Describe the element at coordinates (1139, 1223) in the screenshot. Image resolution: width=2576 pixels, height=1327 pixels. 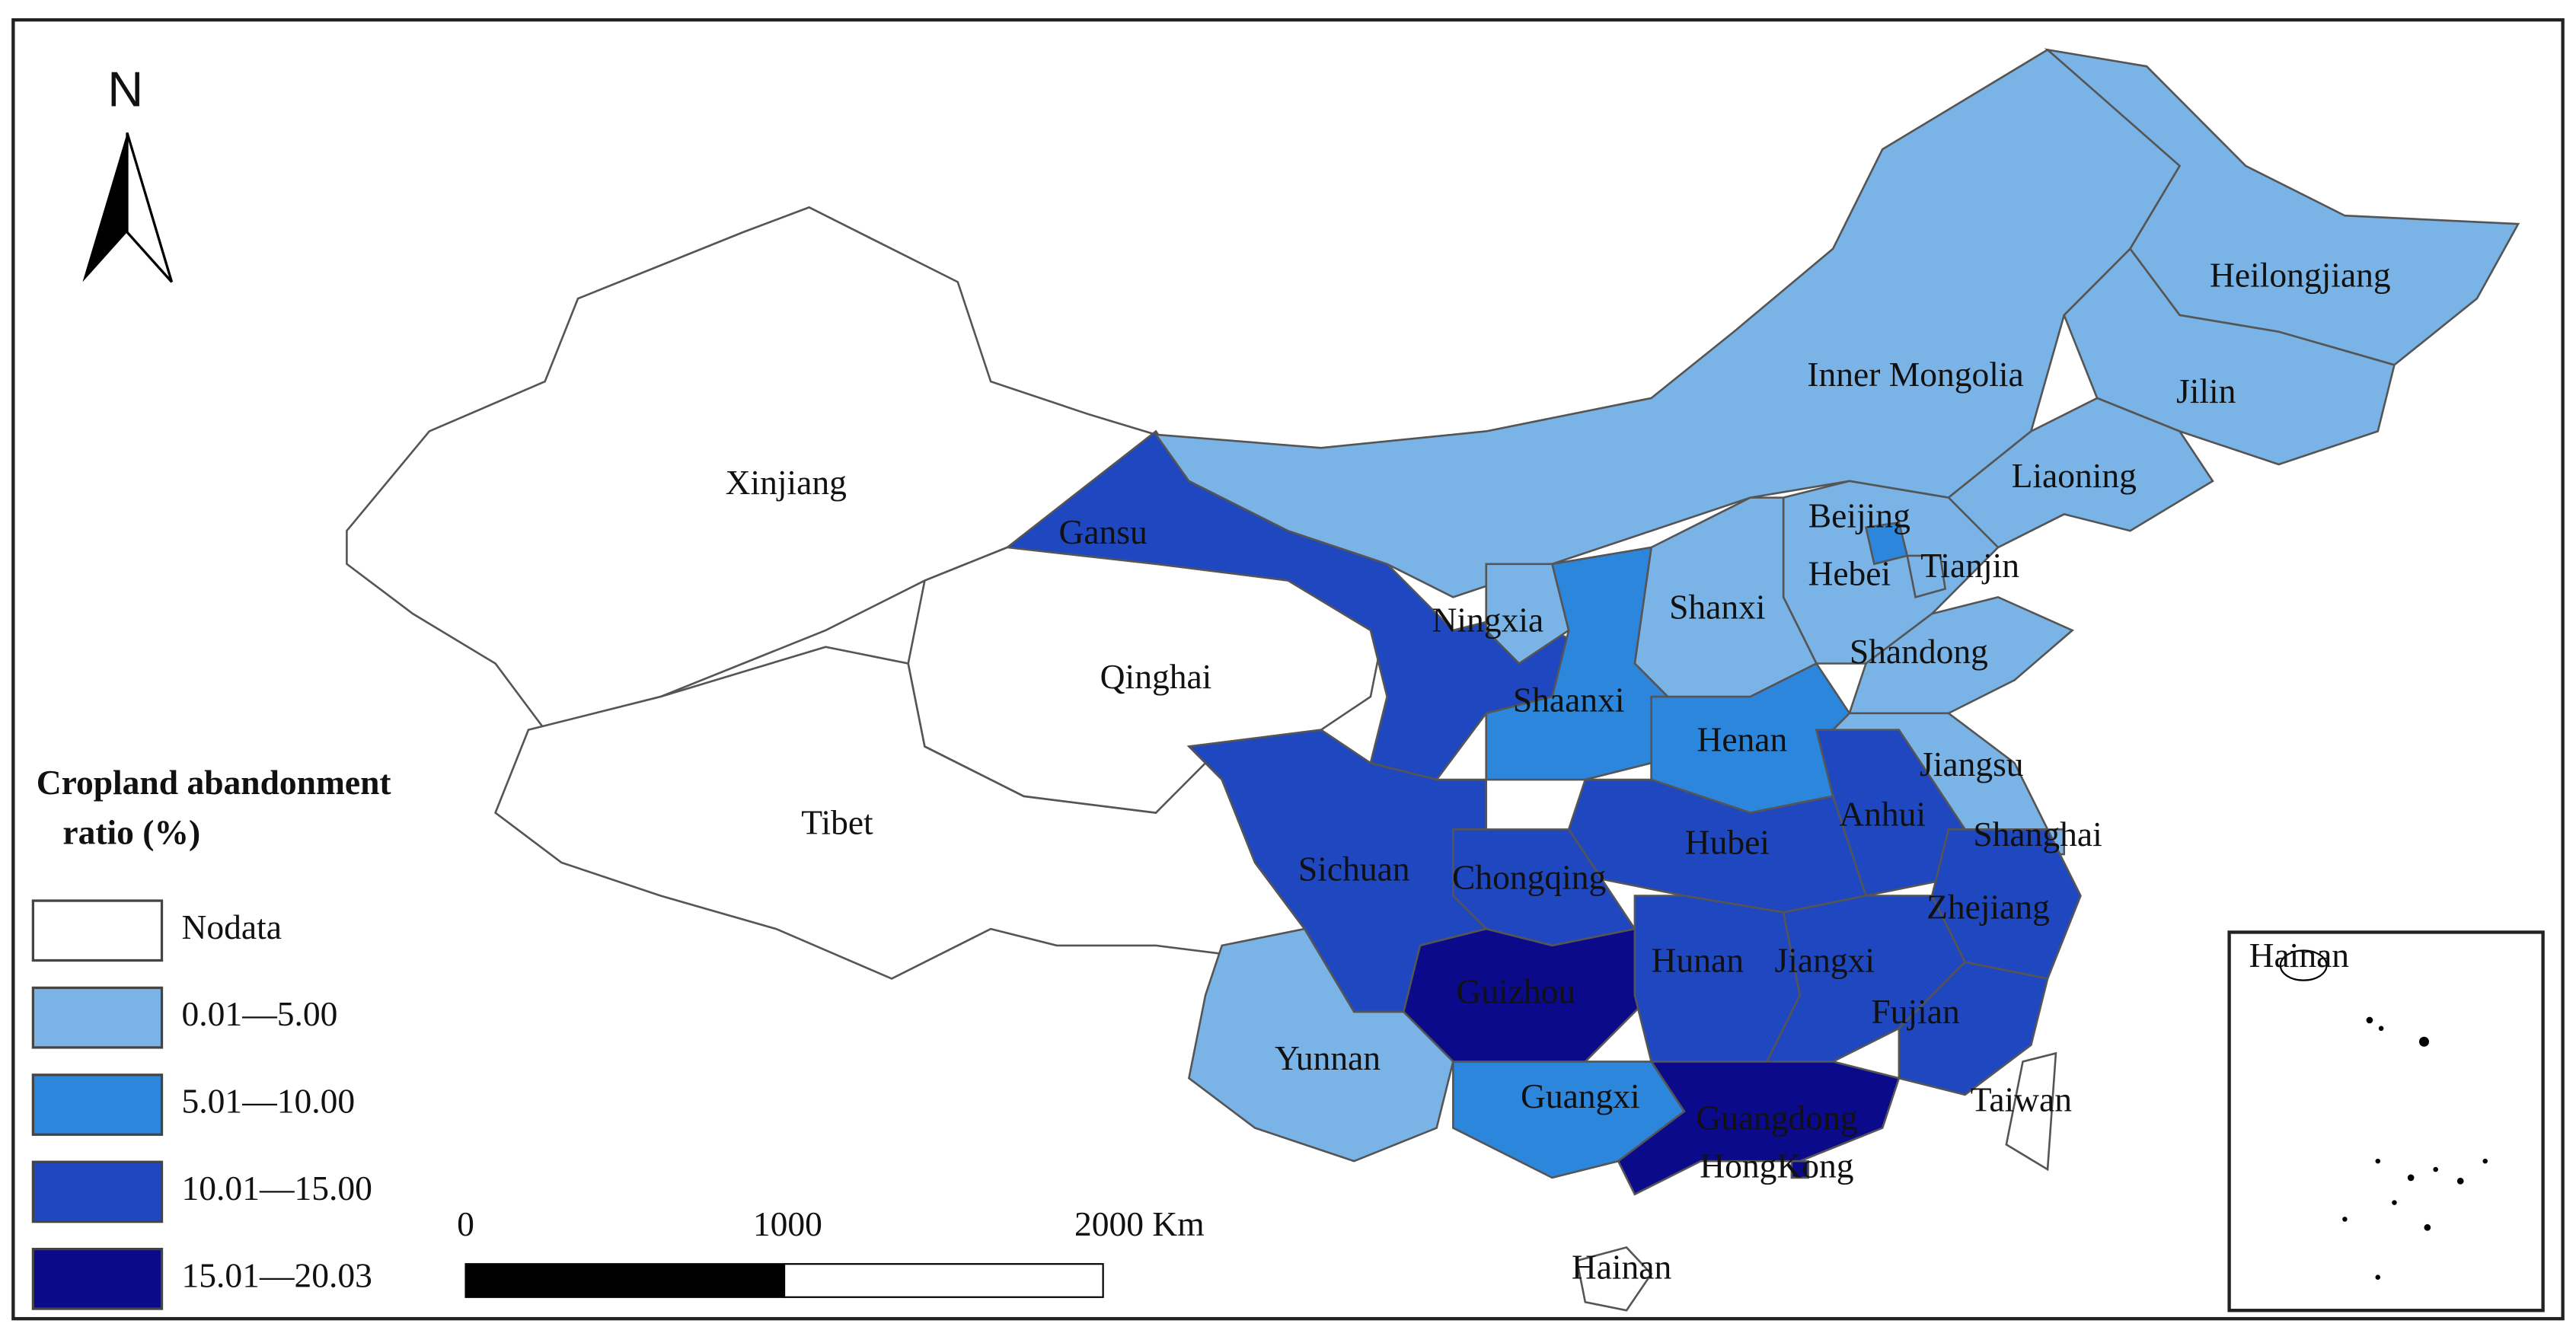
I see `scale-label: 2000 Km` at that location.